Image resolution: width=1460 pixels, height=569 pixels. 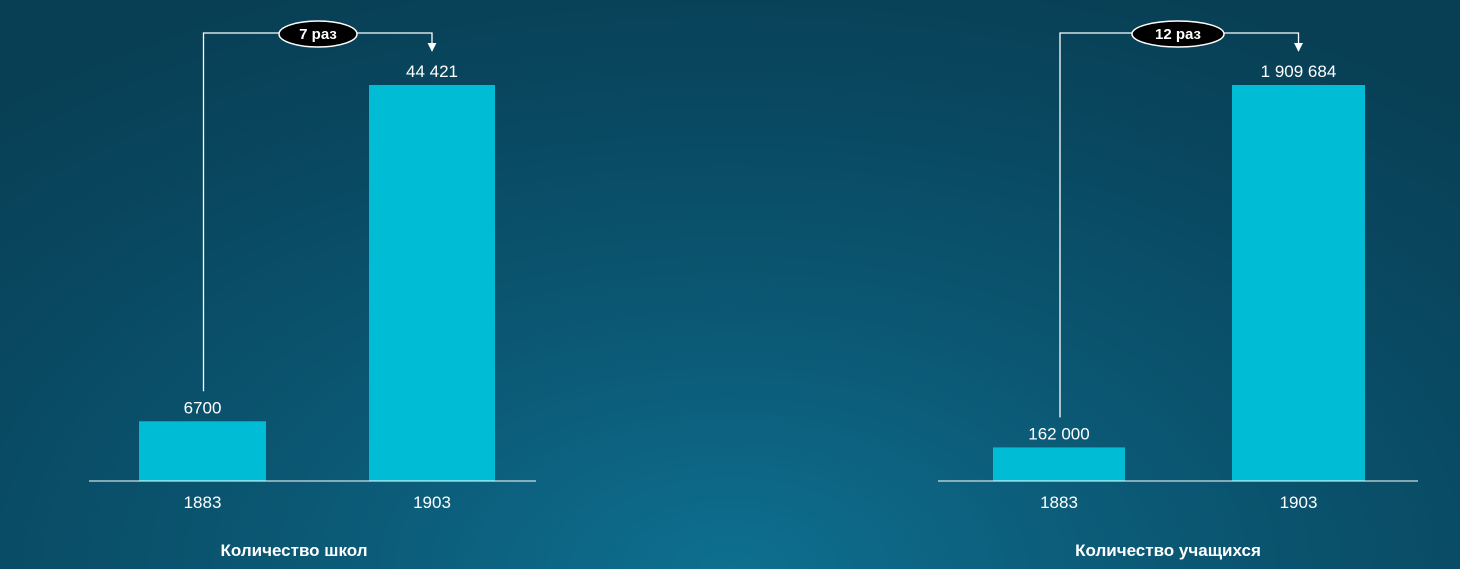 I want to click on students-tick-label-1883: 1883, so click(x=1059, y=502).